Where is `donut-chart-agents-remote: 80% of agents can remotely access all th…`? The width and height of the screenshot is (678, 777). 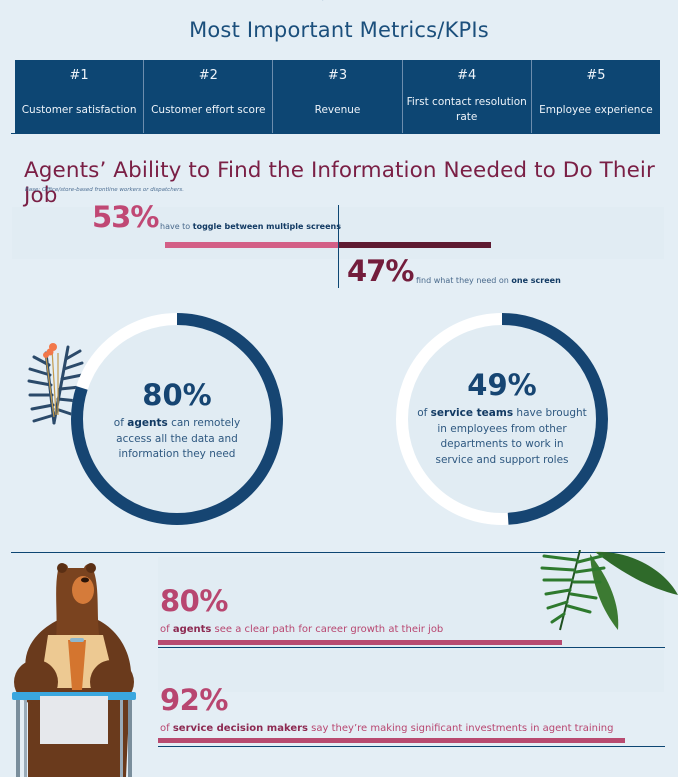 donut-chart-agents-remote: 80% of agents can remotely access all th… is located at coordinates (177, 419).